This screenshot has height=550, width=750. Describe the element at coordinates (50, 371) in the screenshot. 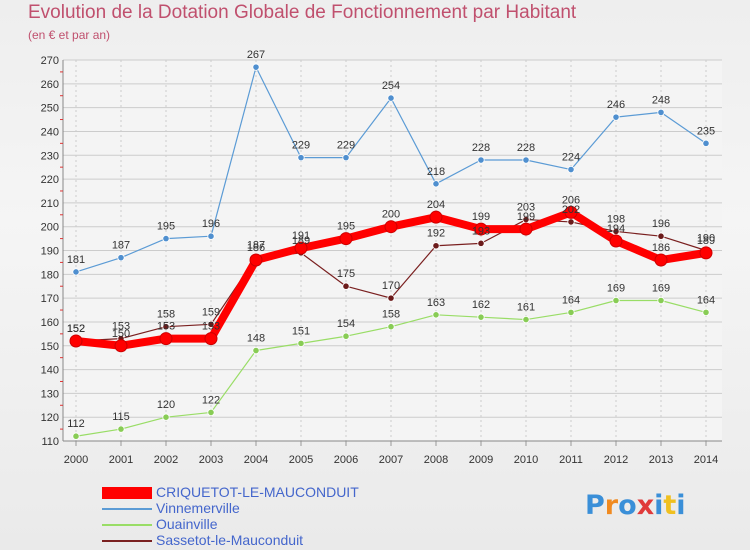

I see `y-tick-label: 140` at that location.